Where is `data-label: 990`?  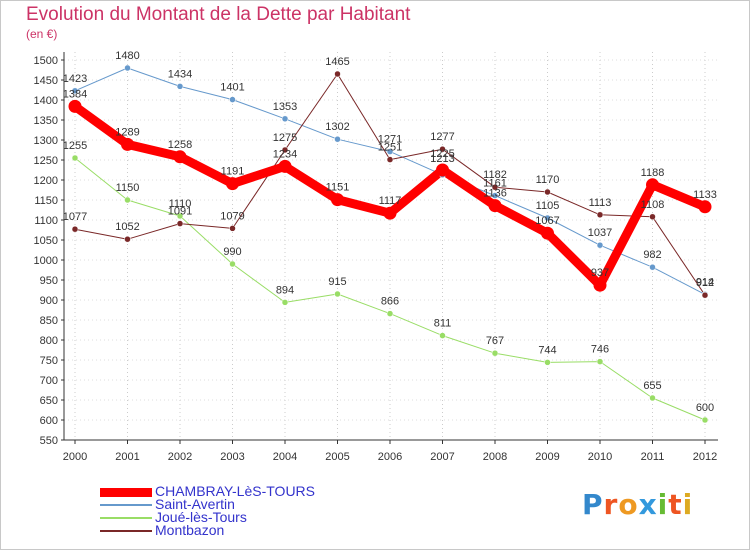
data-label: 990 is located at coordinates (232, 252).